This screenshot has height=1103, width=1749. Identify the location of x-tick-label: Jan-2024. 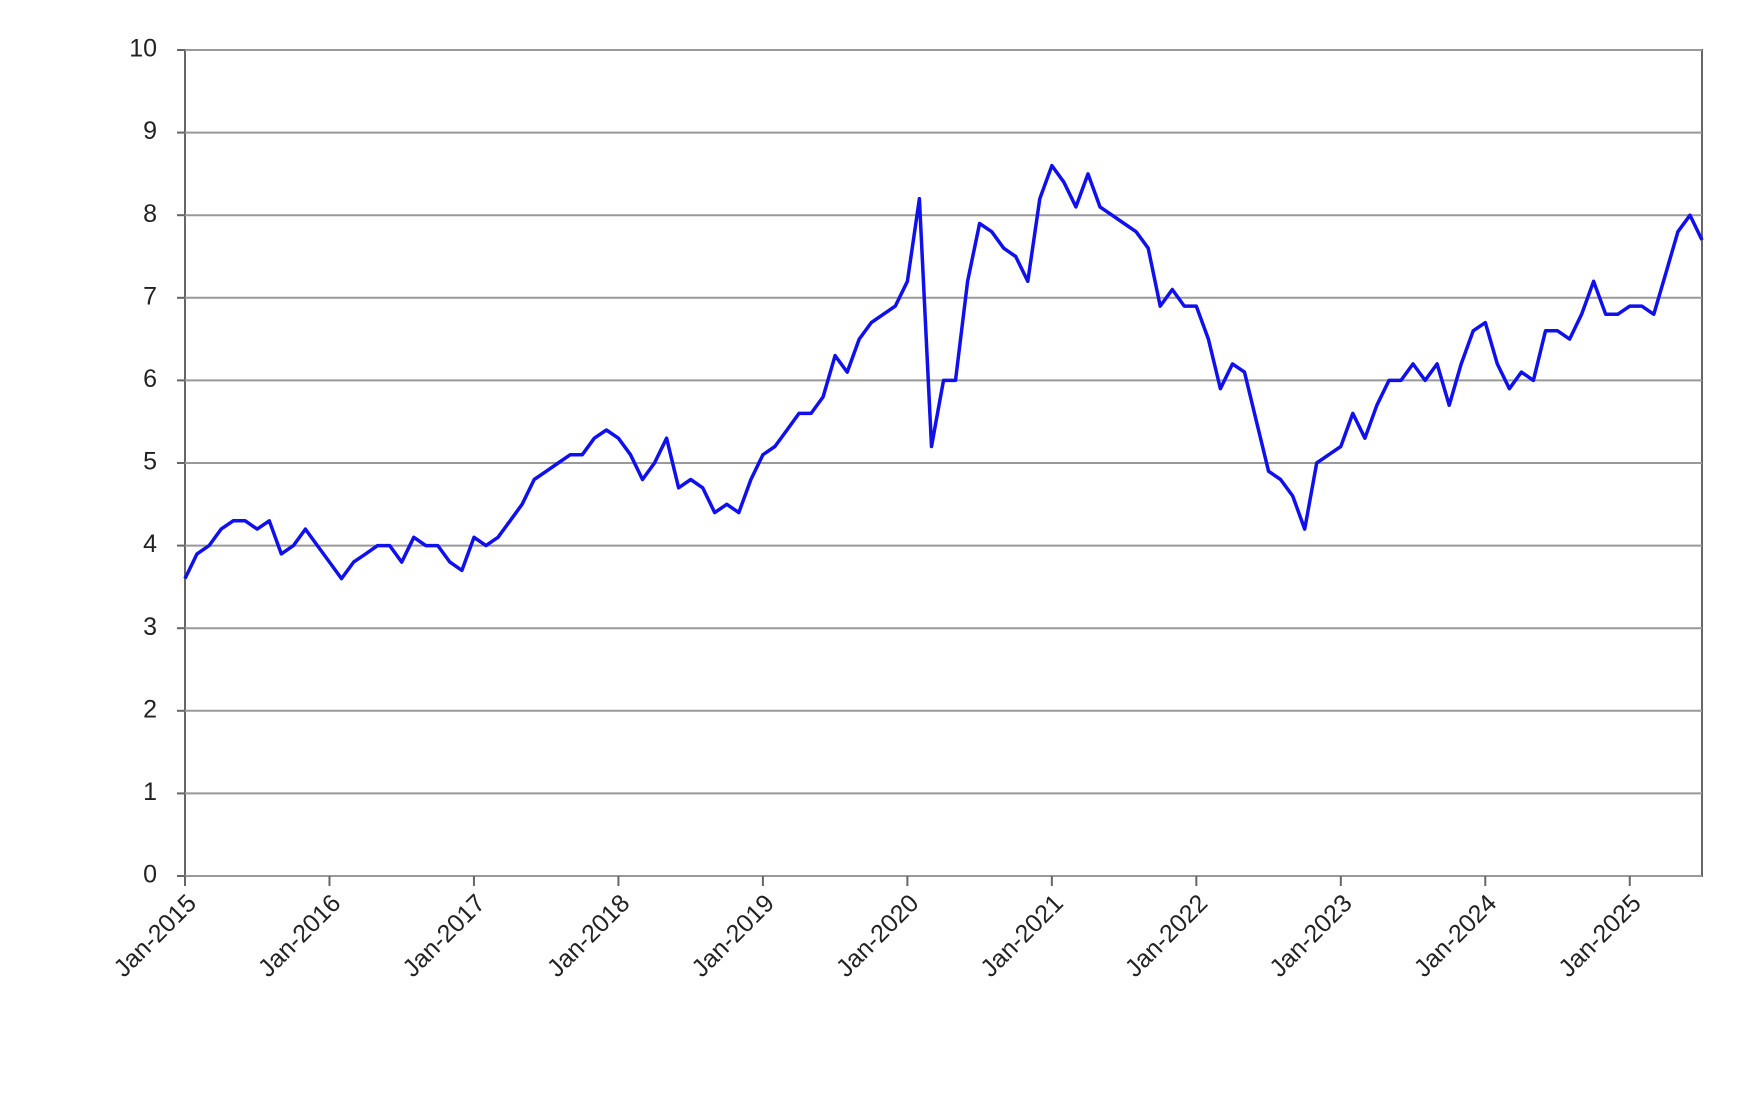
(1456, 936).